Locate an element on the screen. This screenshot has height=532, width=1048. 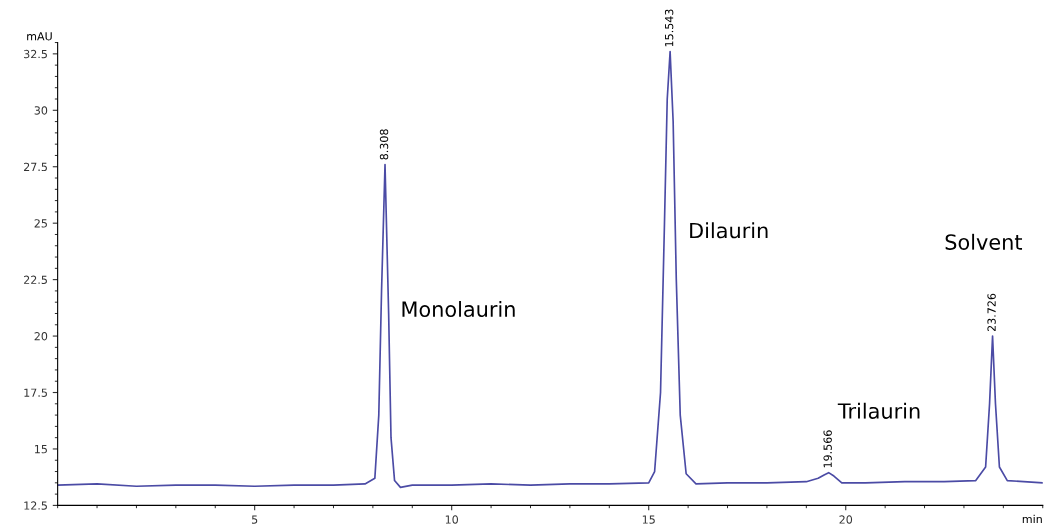
annotation: Trilaurin is located at coordinates (878, 410).